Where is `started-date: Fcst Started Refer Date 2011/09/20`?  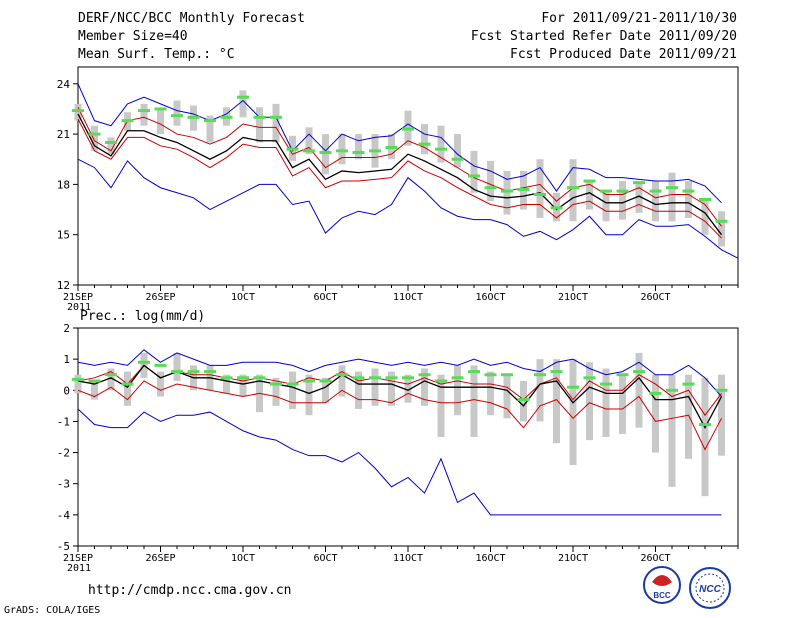 started-date: Fcst Started Refer Date 2011/09/20 is located at coordinates (603, 36).